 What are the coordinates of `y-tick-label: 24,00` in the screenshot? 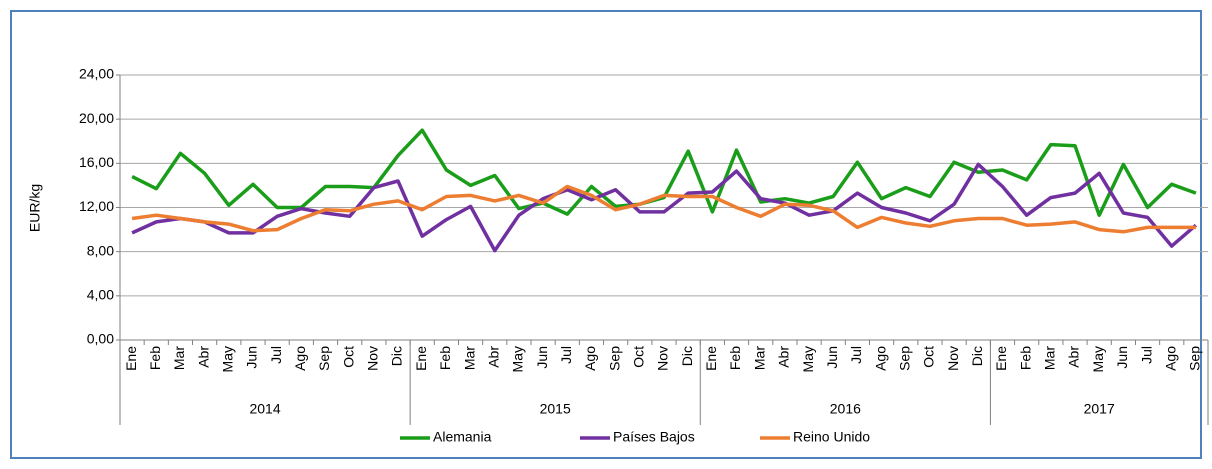 It's located at (96, 74).